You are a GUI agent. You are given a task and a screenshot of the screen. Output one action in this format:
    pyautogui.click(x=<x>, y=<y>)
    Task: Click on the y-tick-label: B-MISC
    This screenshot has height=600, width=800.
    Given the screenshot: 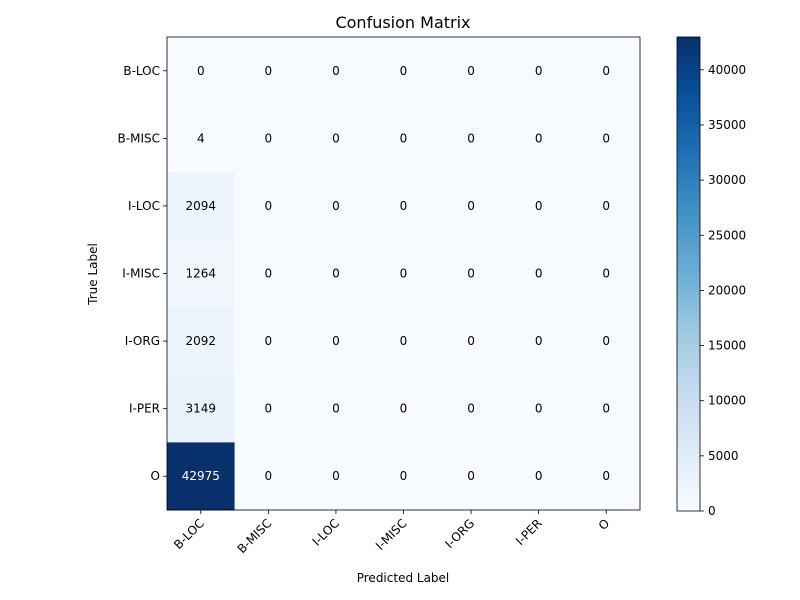 What is the action you would take?
    pyautogui.click(x=139, y=138)
    